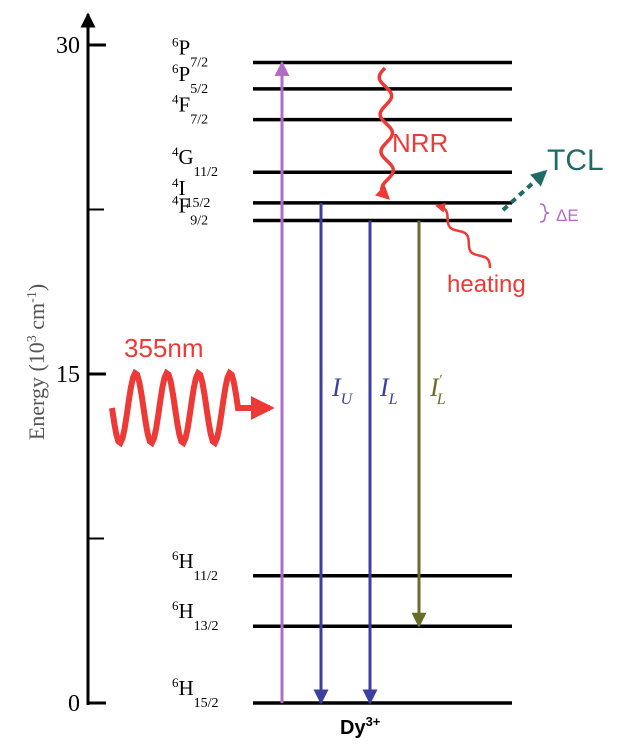 The width and height of the screenshot is (630, 747). I want to click on level-label: 6P7/2, so click(190, 53).